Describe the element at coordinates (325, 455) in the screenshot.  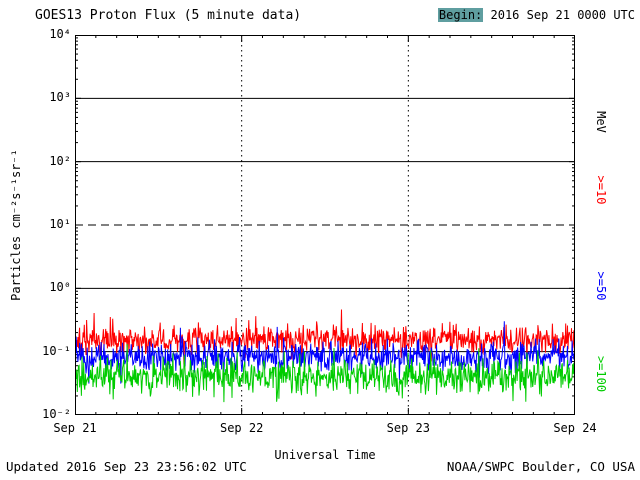
I see `x-axis-label: Universal Time` at that location.